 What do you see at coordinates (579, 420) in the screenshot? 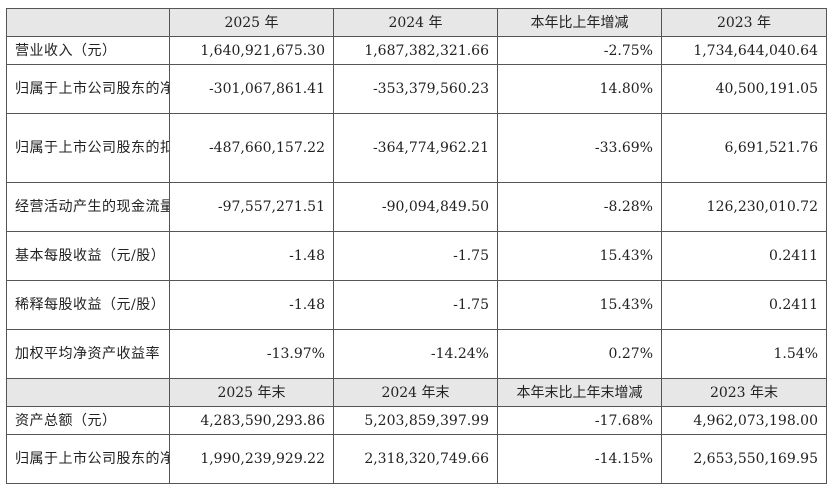
I see `value-change-end: -17.68%` at bounding box center [579, 420].